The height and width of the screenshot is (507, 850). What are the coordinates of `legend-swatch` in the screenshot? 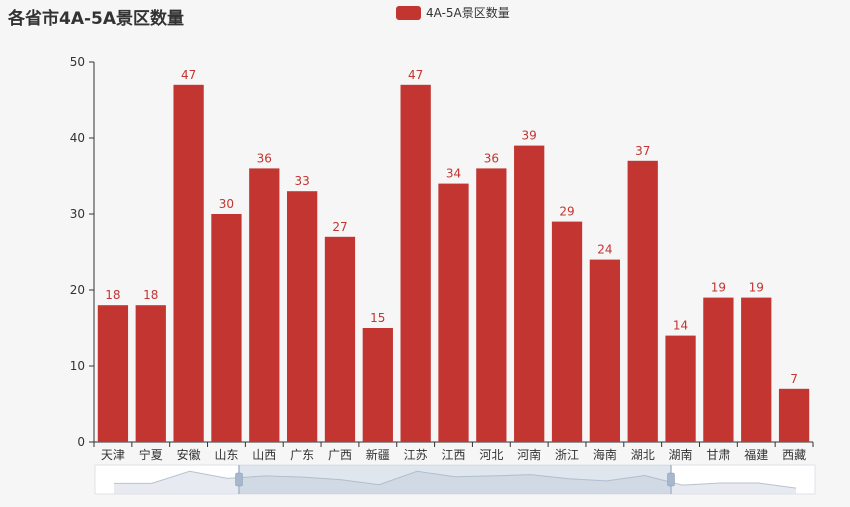 It's located at (408, 12).